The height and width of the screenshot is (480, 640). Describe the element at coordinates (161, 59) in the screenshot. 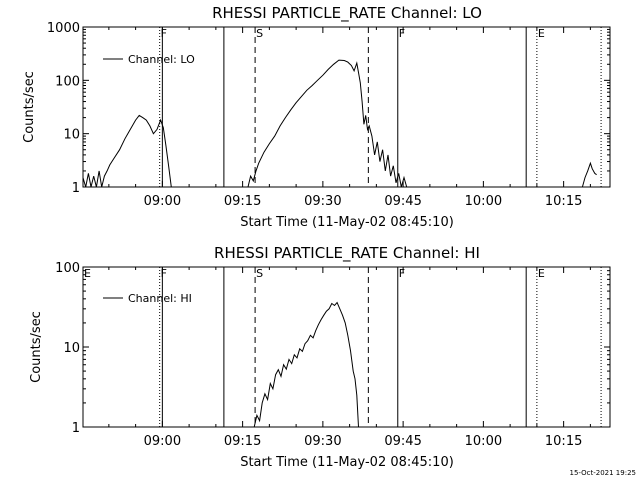

I see `legend-entry: Channel: LO` at that location.